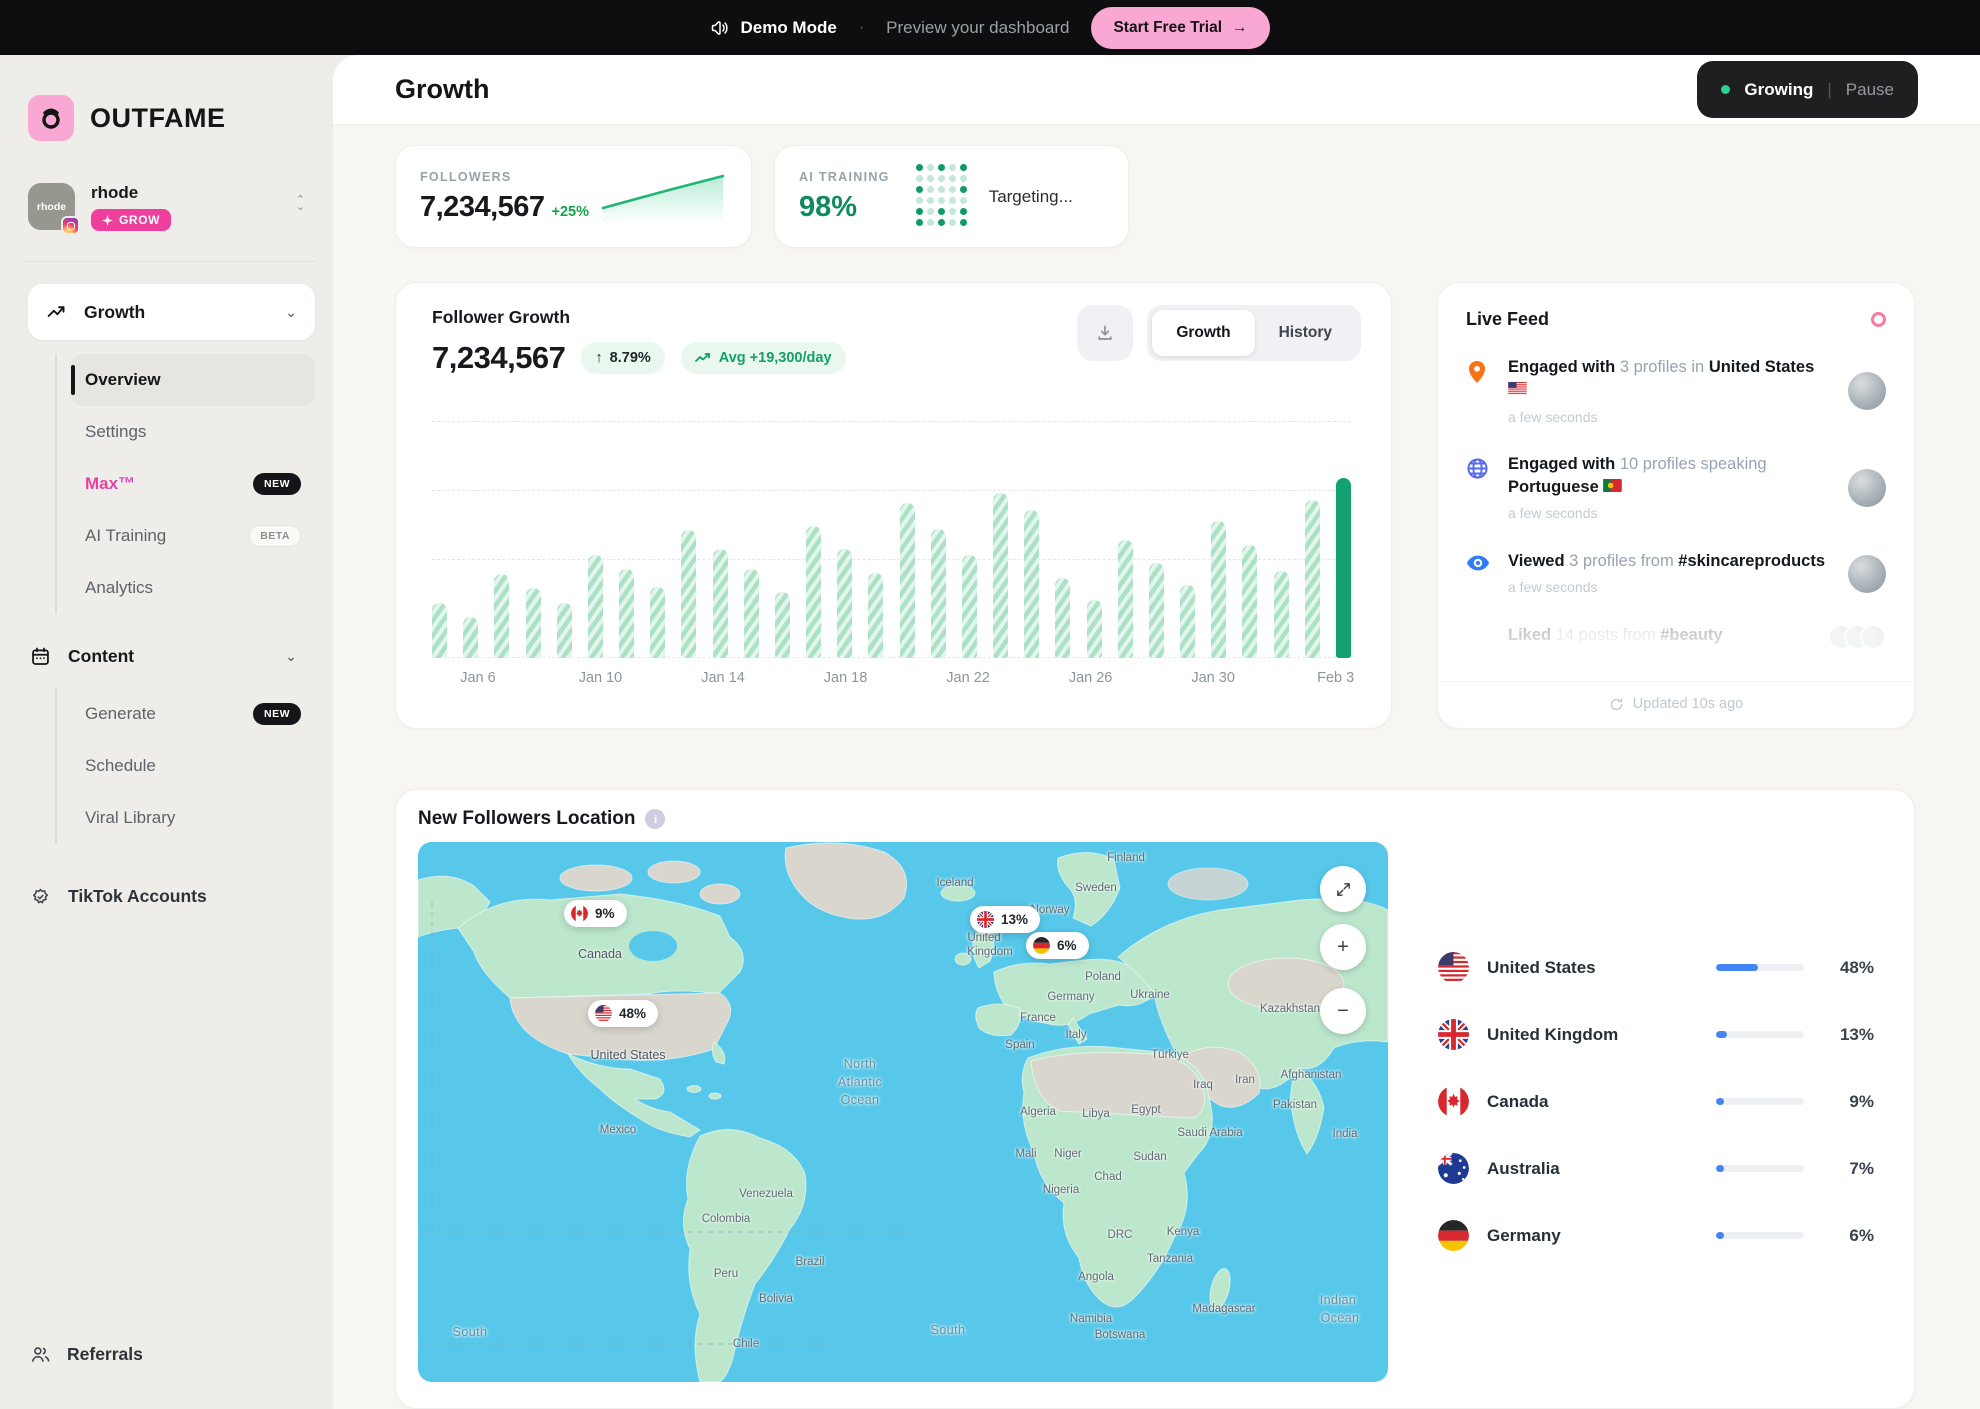 This screenshot has width=1980, height=1409. I want to click on growing-pause-toggle: Growing | Pause, so click(1807, 89).